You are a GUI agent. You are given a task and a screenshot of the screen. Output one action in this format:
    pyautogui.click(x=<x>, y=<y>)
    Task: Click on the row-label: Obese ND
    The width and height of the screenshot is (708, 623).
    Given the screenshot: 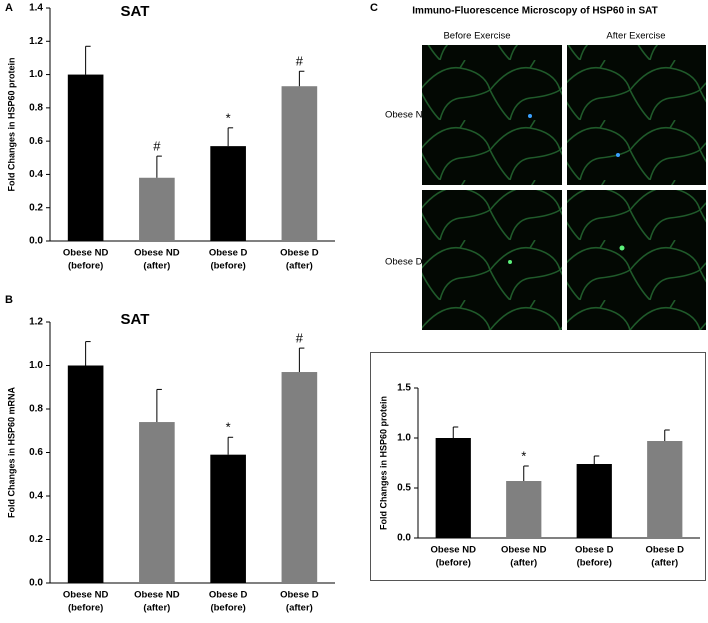 What is the action you would take?
    pyautogui.click(x=407, y=115)
    